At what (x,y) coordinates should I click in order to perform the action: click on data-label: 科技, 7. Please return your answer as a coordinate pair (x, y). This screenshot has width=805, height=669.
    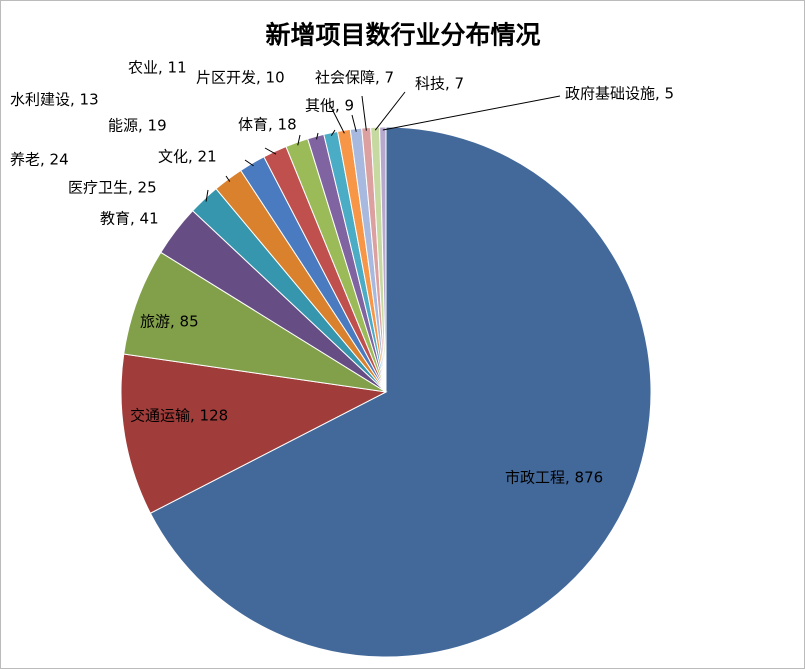
    Looking at the image, I should click on (439, 84).